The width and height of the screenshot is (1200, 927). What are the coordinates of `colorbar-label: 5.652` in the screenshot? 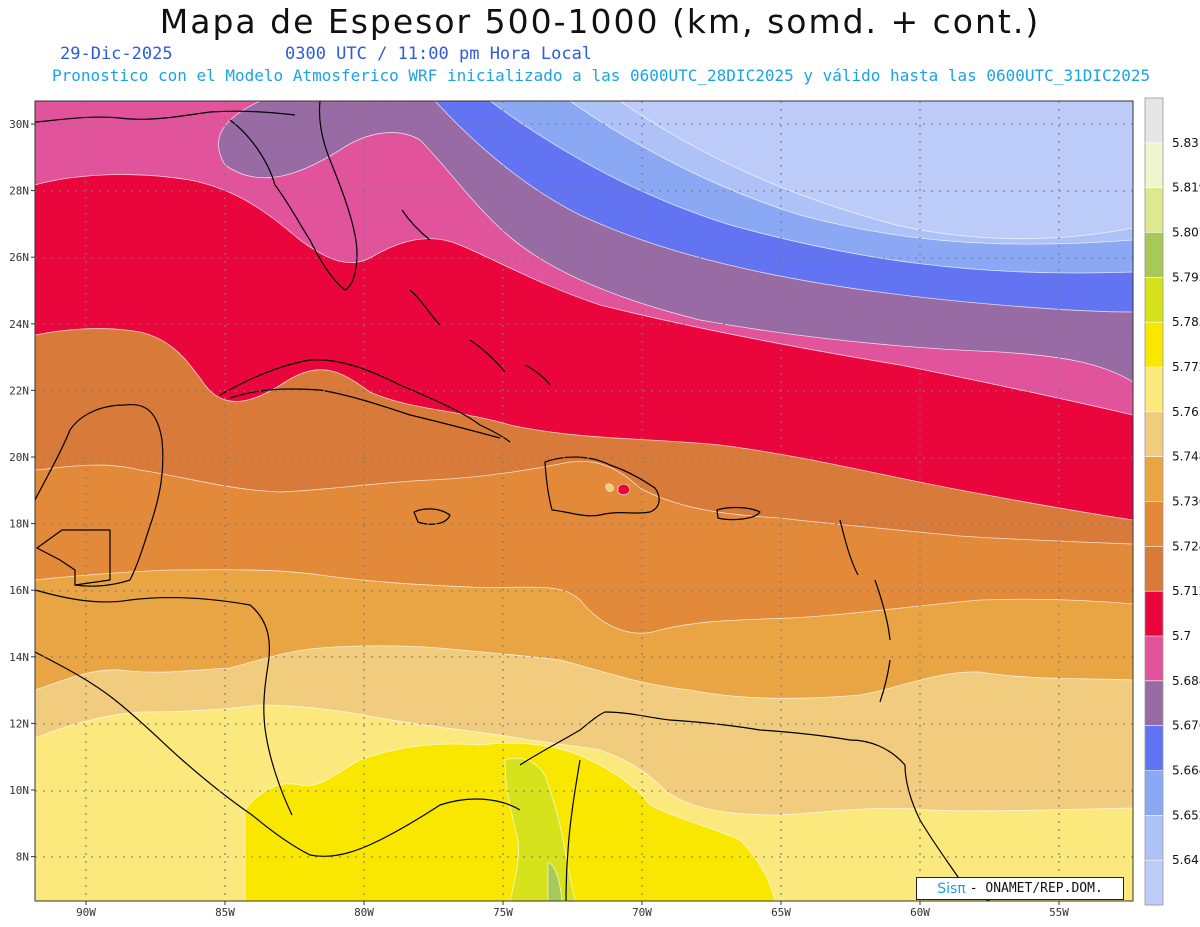 It's located at (1186, 815).